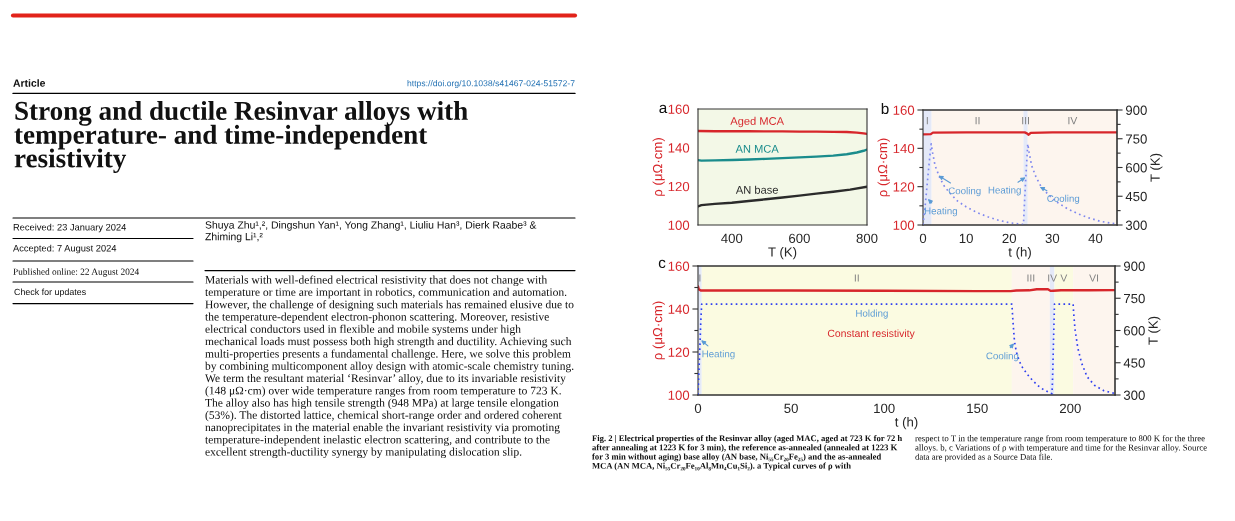 The image size is (1235, 521). I want to click on x-tick-label: 100, so click(884, 408).